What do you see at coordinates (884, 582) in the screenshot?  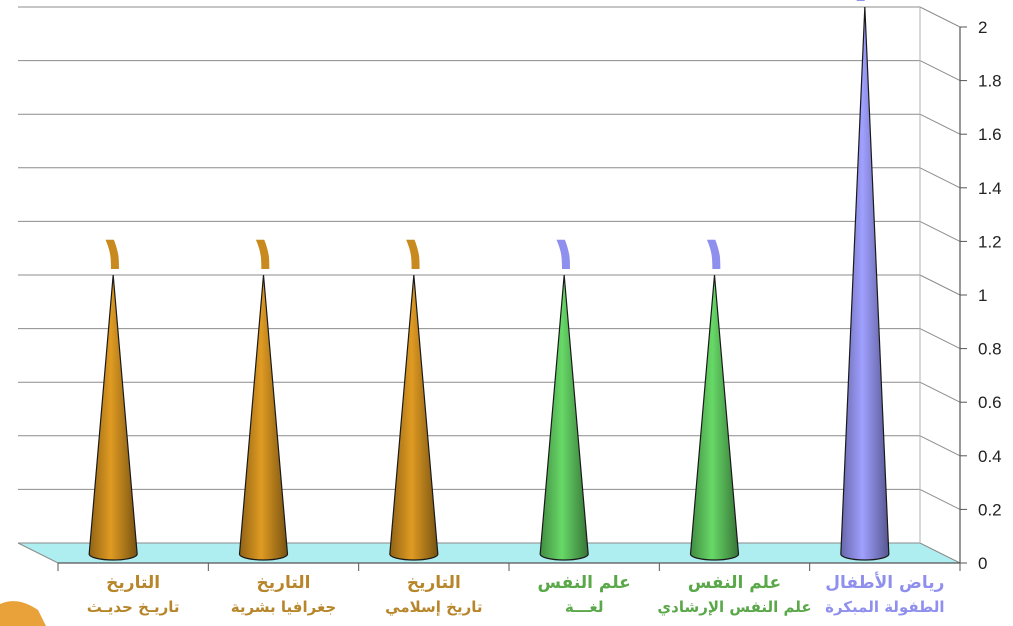 I see `category-label-line1: رياض الأطفال` at bounding box center [884, 582].